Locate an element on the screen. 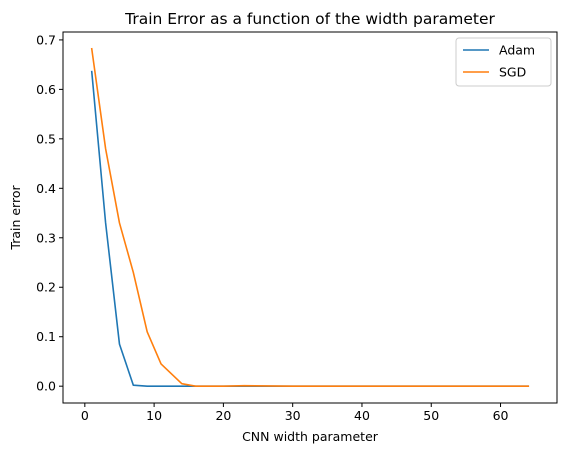 This screenshot has height=455, width=567. legend-label-sgd: SGD is located at coordinates (512, 72).